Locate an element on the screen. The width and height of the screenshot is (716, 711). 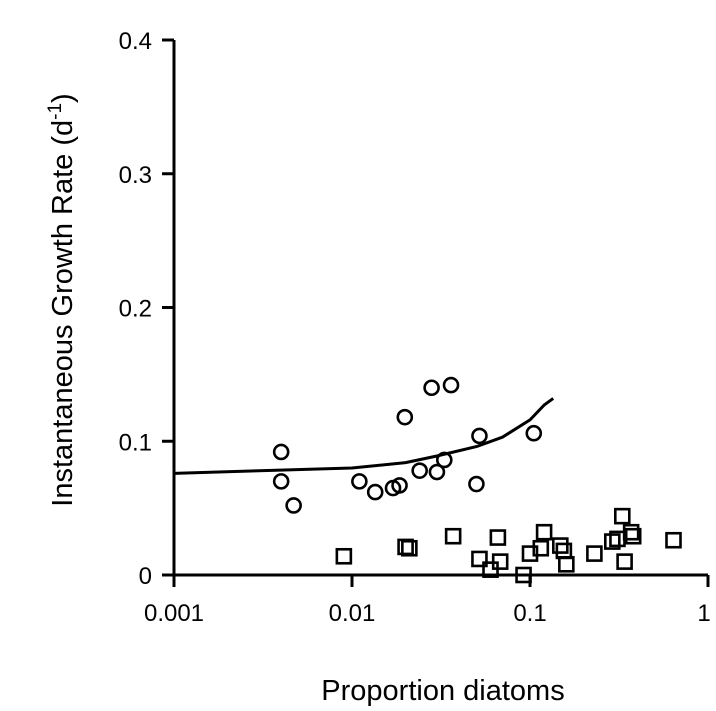
x-tick-label: 0.001 is located at coordinates (174, 613).